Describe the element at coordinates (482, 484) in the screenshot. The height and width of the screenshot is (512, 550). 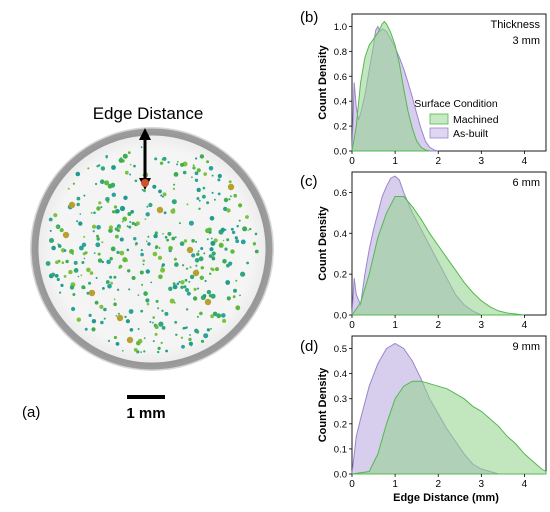
I see `x-tick-label: 3` at that location.